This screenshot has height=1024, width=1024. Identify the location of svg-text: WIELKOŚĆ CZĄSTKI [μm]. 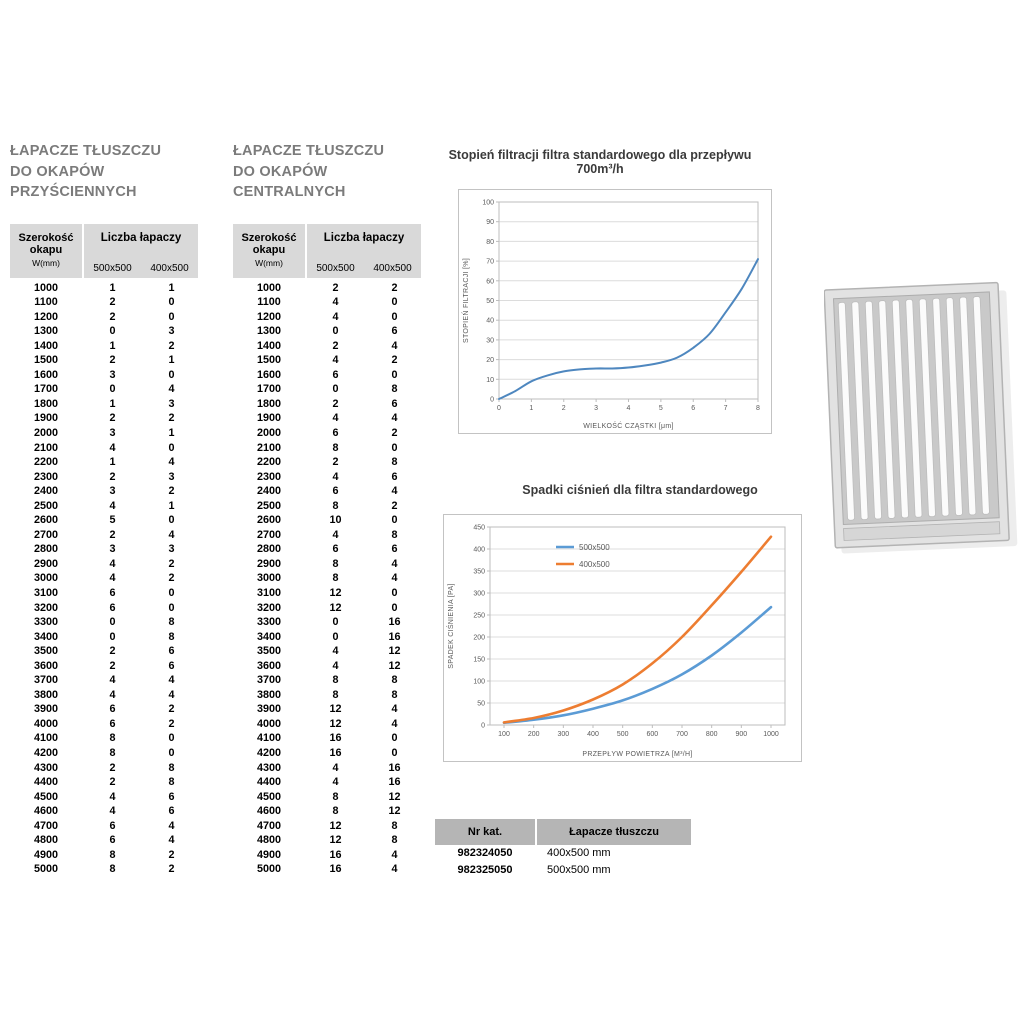
(628, 425).